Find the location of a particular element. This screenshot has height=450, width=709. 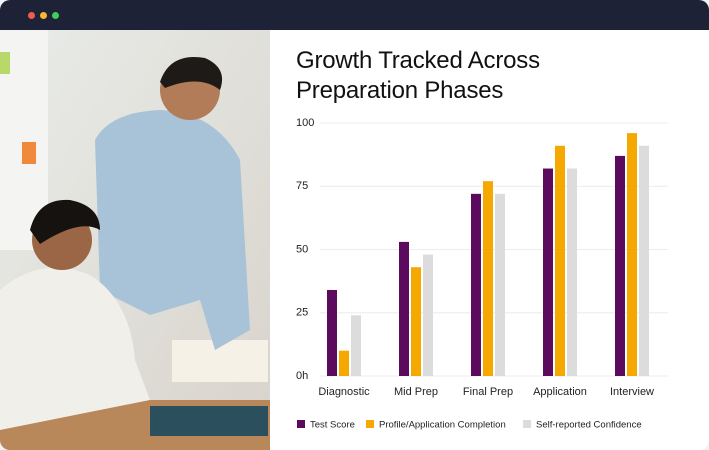

window-maximize-dot is located at coordinates (55, 15).